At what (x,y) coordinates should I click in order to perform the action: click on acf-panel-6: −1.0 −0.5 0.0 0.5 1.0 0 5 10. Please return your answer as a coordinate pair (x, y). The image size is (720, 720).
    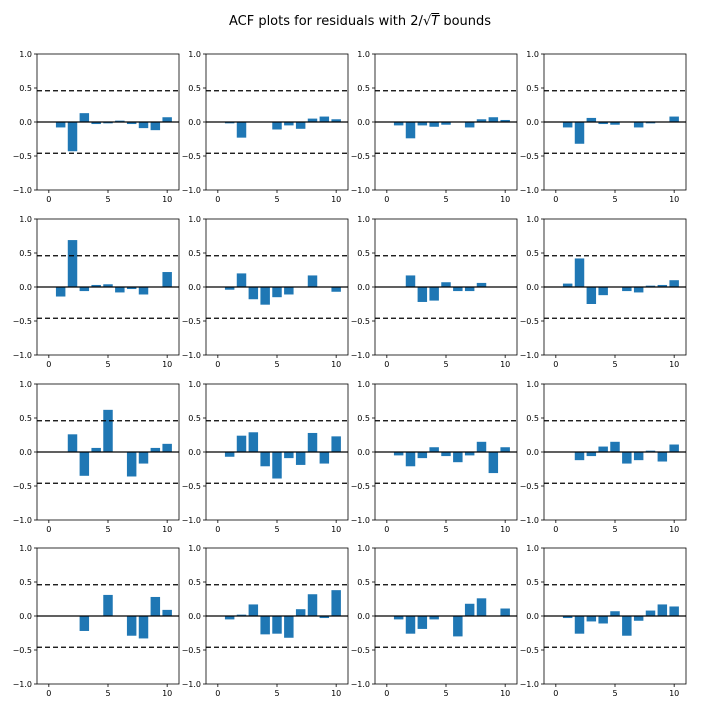
    Looking at the image, I should click on (265, 292).